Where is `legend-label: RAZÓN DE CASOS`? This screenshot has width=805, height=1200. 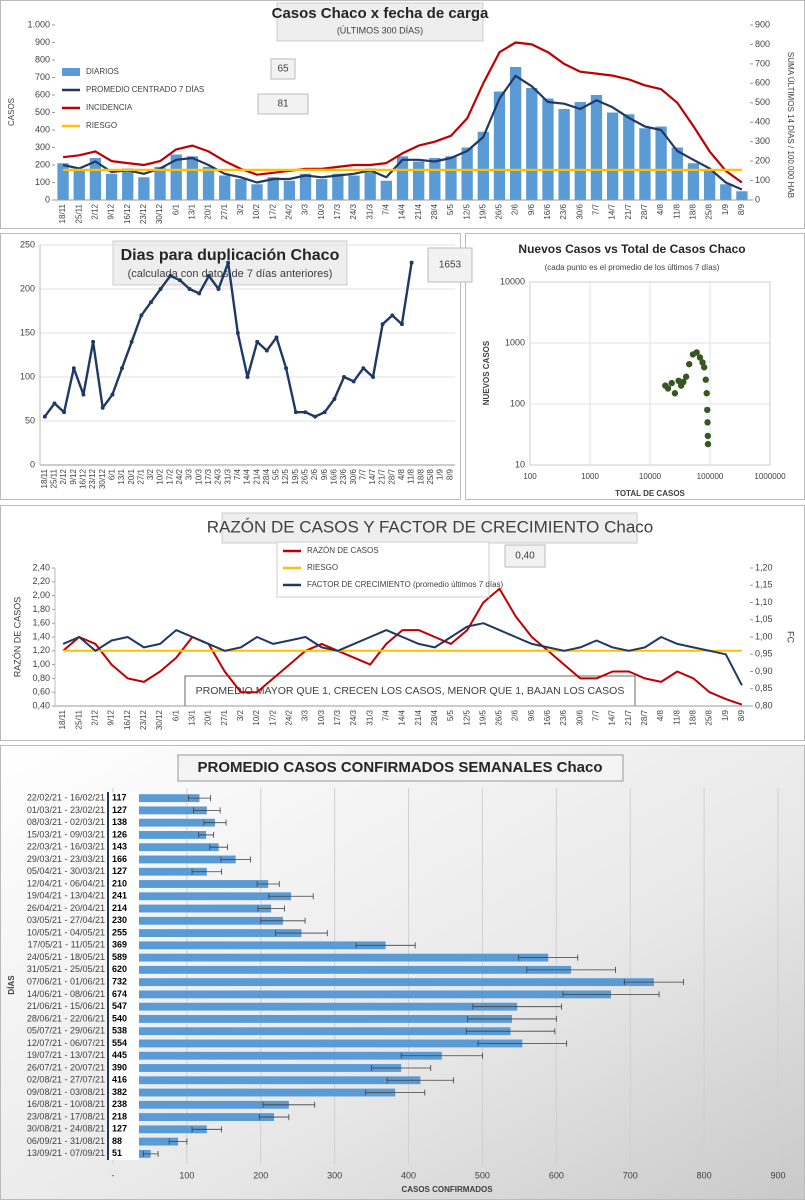
legend-label: RAZÓN DE CASOS is located at coordinates (343, 550).